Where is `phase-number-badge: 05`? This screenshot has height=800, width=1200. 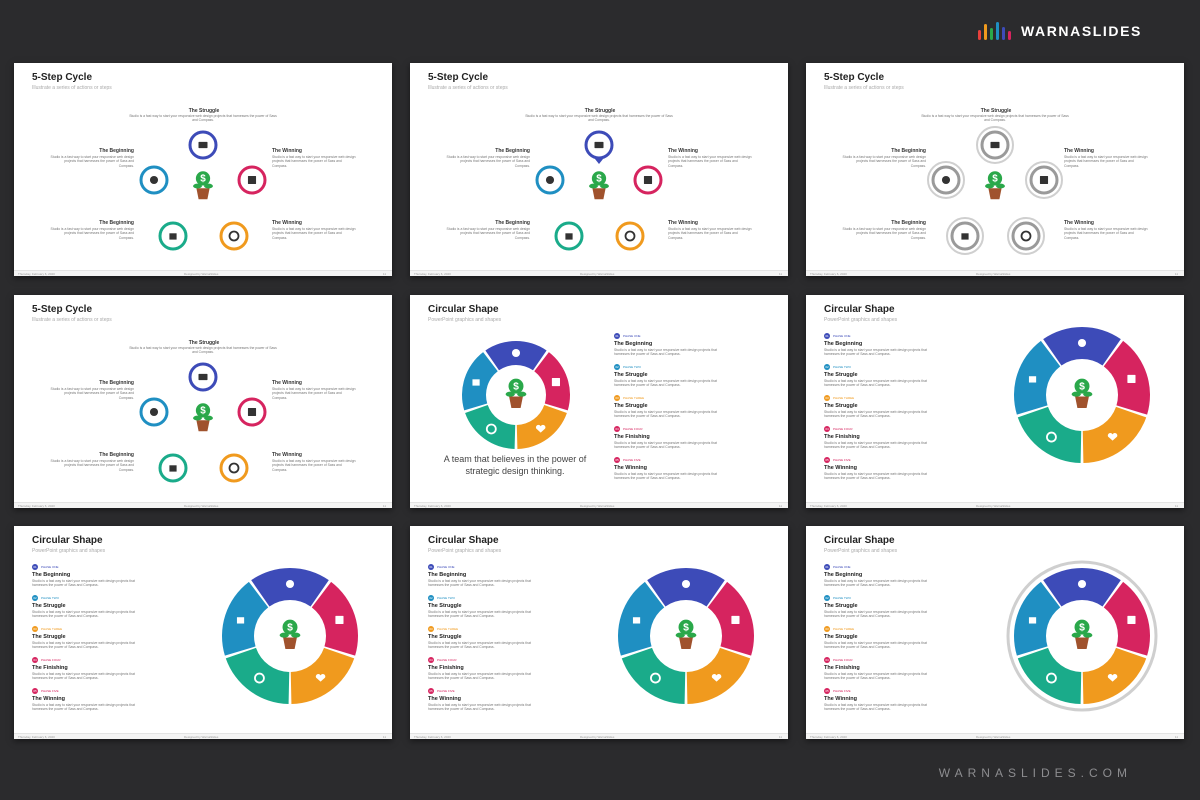 phase-number-badge: 05 is located at coordinates (617, 460).